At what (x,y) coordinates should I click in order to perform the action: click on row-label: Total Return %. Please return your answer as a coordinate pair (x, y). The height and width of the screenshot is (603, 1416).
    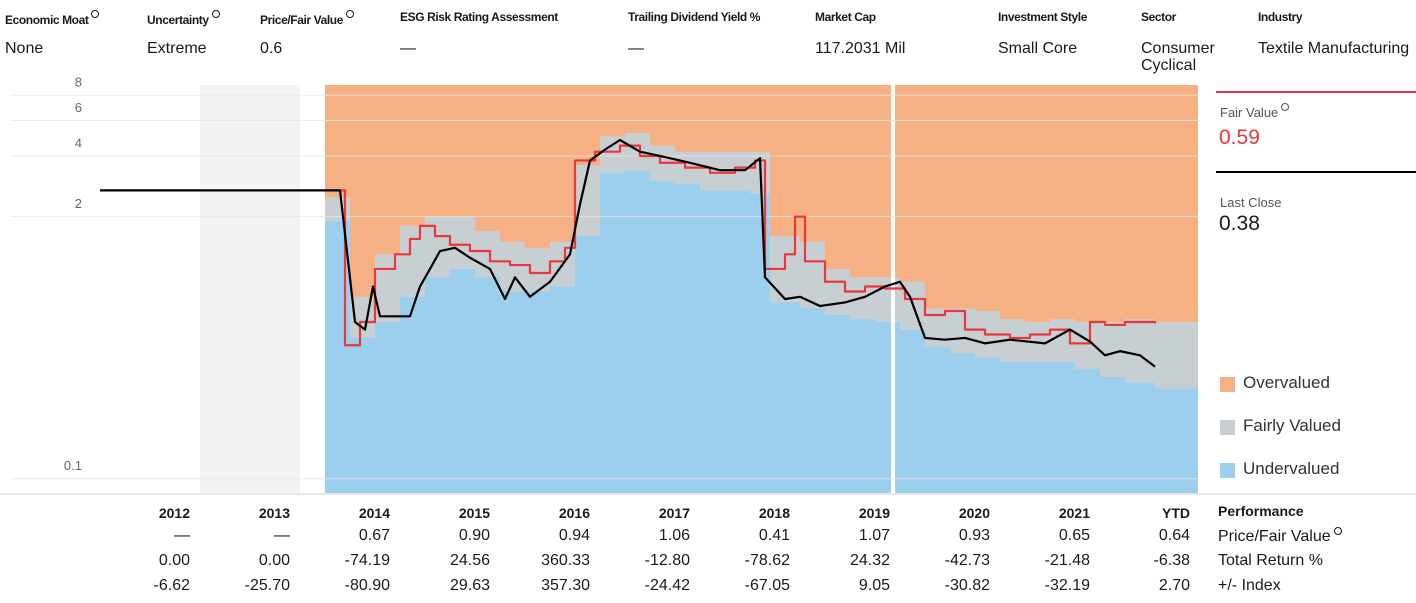
    Looking at the image, I should click on (1270, 560).